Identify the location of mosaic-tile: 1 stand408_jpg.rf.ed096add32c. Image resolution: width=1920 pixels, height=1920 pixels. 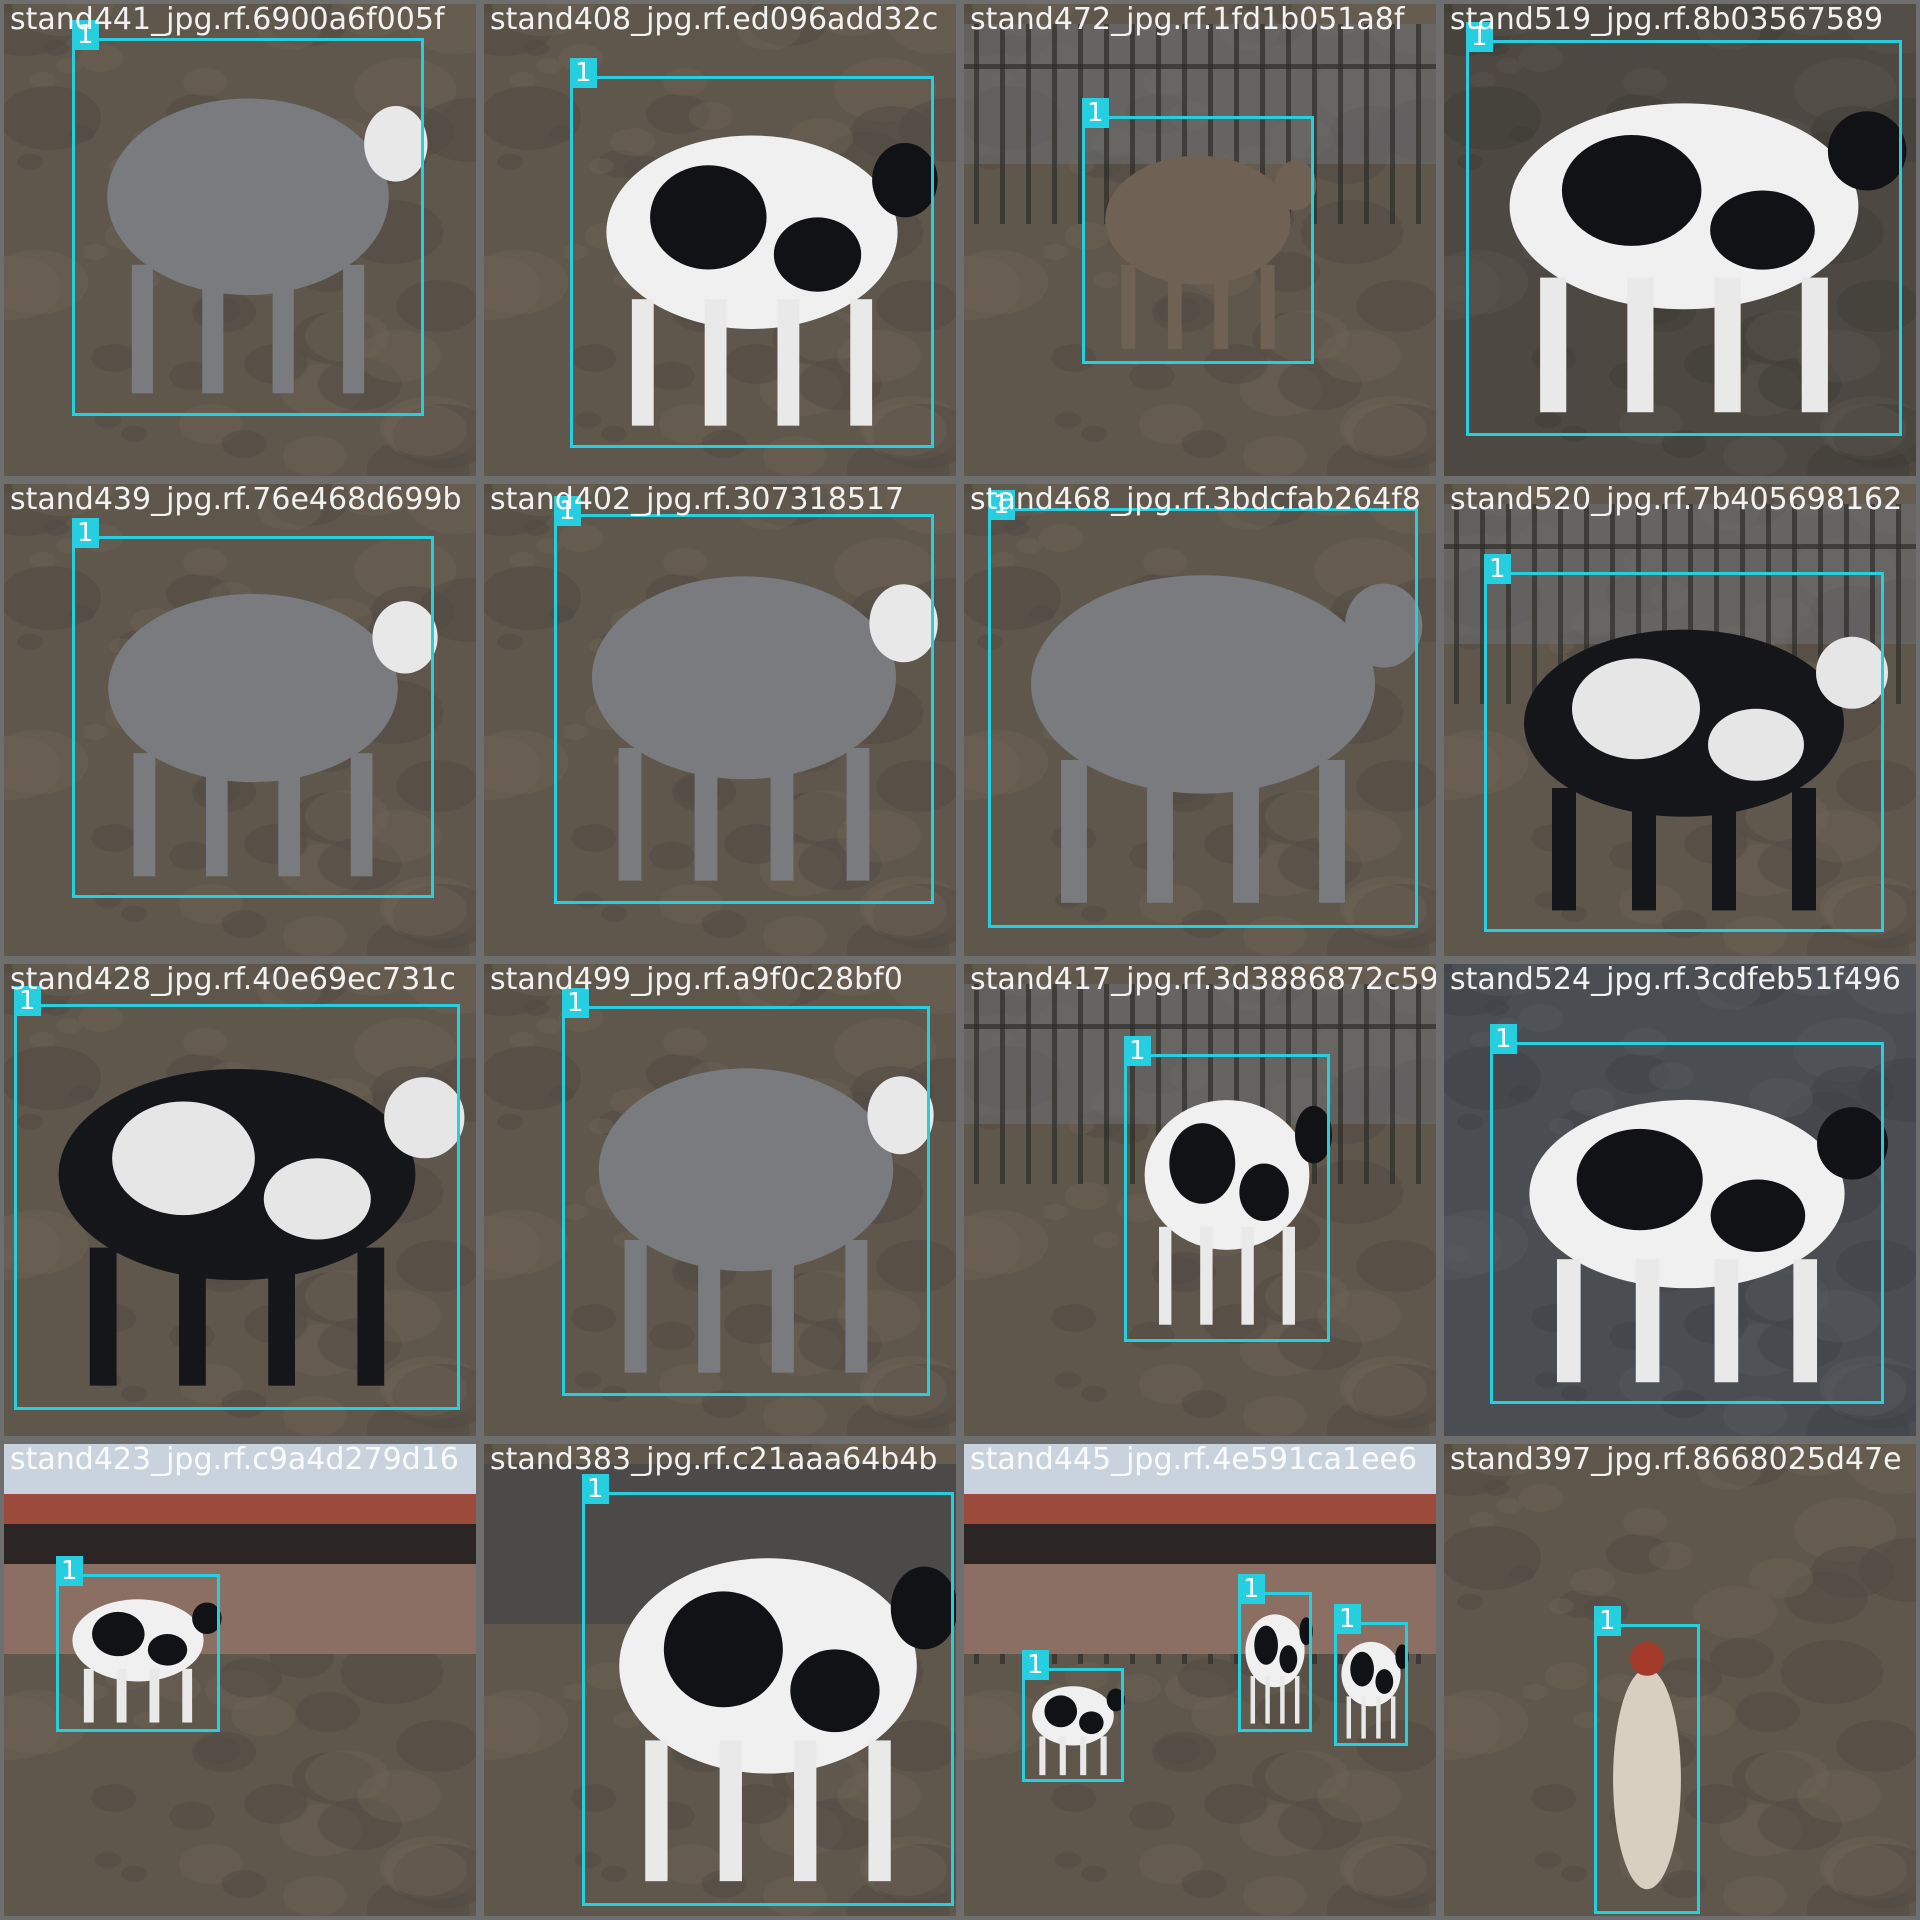
(720, 240).